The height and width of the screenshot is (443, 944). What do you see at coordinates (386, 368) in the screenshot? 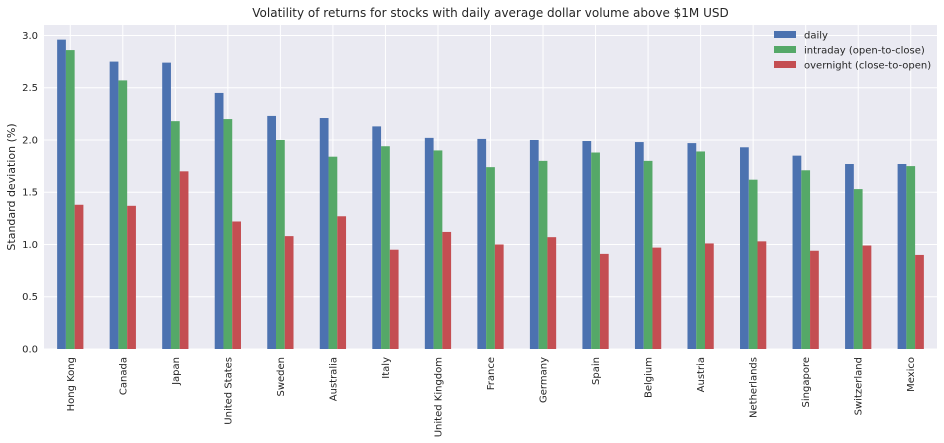
I see `x-tick-label: Italy` at bounding box center [386, 368].